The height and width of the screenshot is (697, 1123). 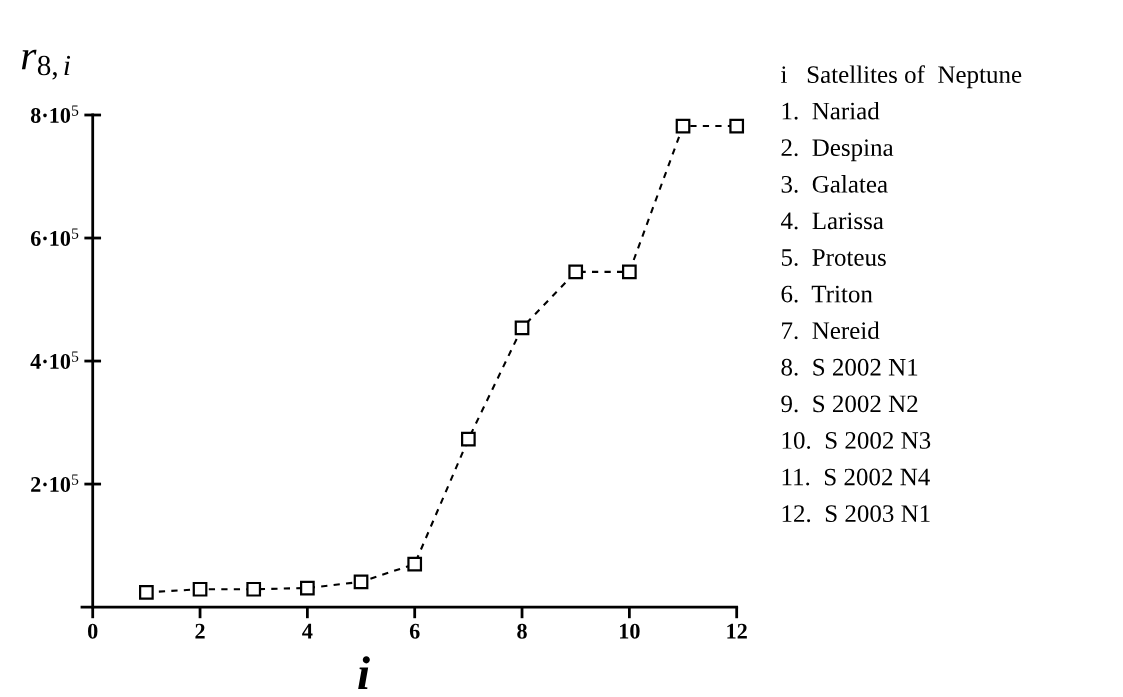 I want to click on x-tick-label: 10, so click(x=630, y=631).